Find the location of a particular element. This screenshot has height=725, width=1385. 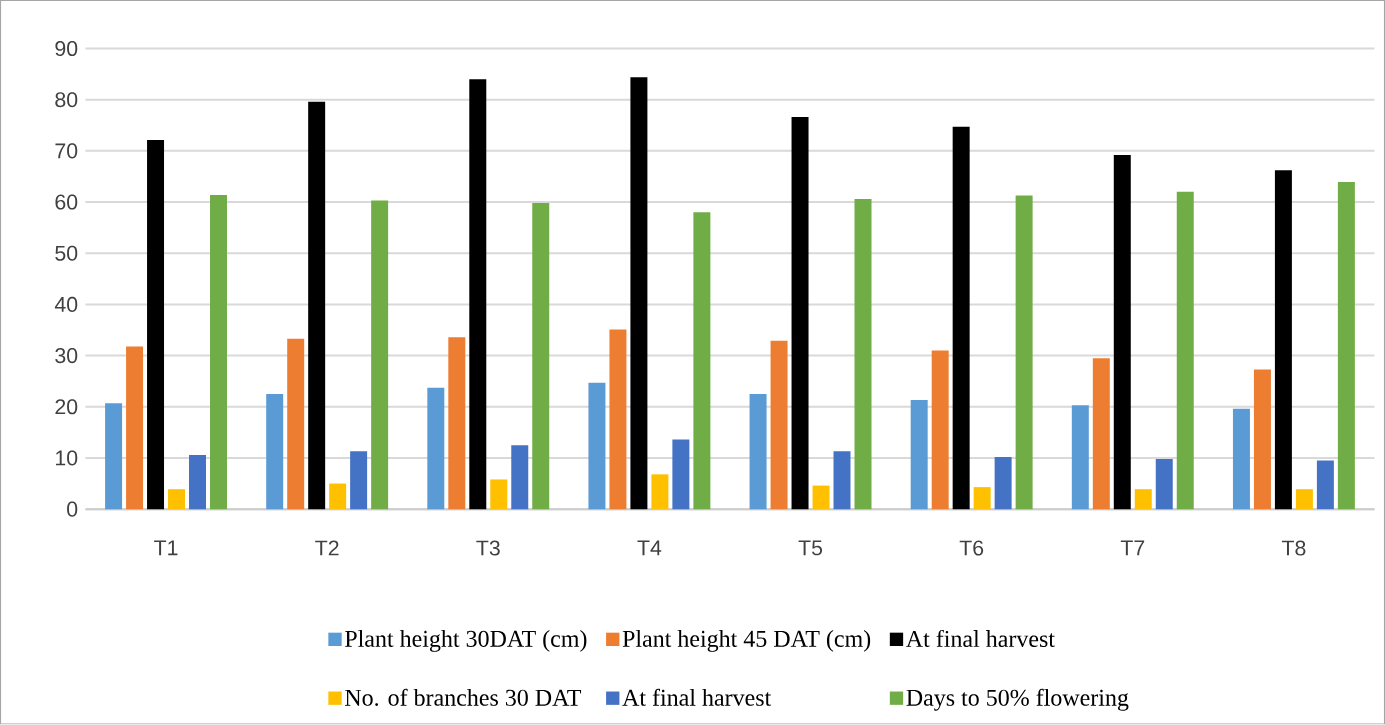

x-tick-label: T5 is located at coordinates (810, 548).